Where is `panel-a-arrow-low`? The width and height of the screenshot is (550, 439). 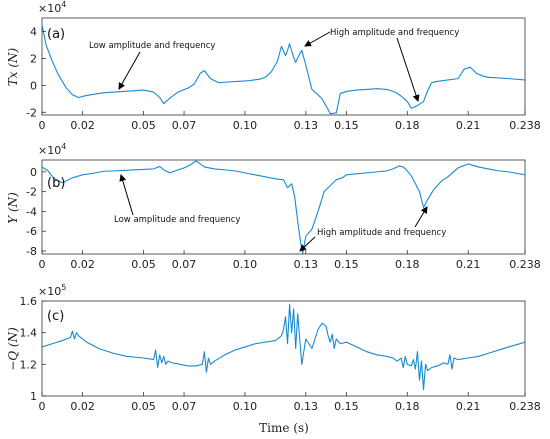 panel-a-arrow-low is located at coordinates (129, 70).